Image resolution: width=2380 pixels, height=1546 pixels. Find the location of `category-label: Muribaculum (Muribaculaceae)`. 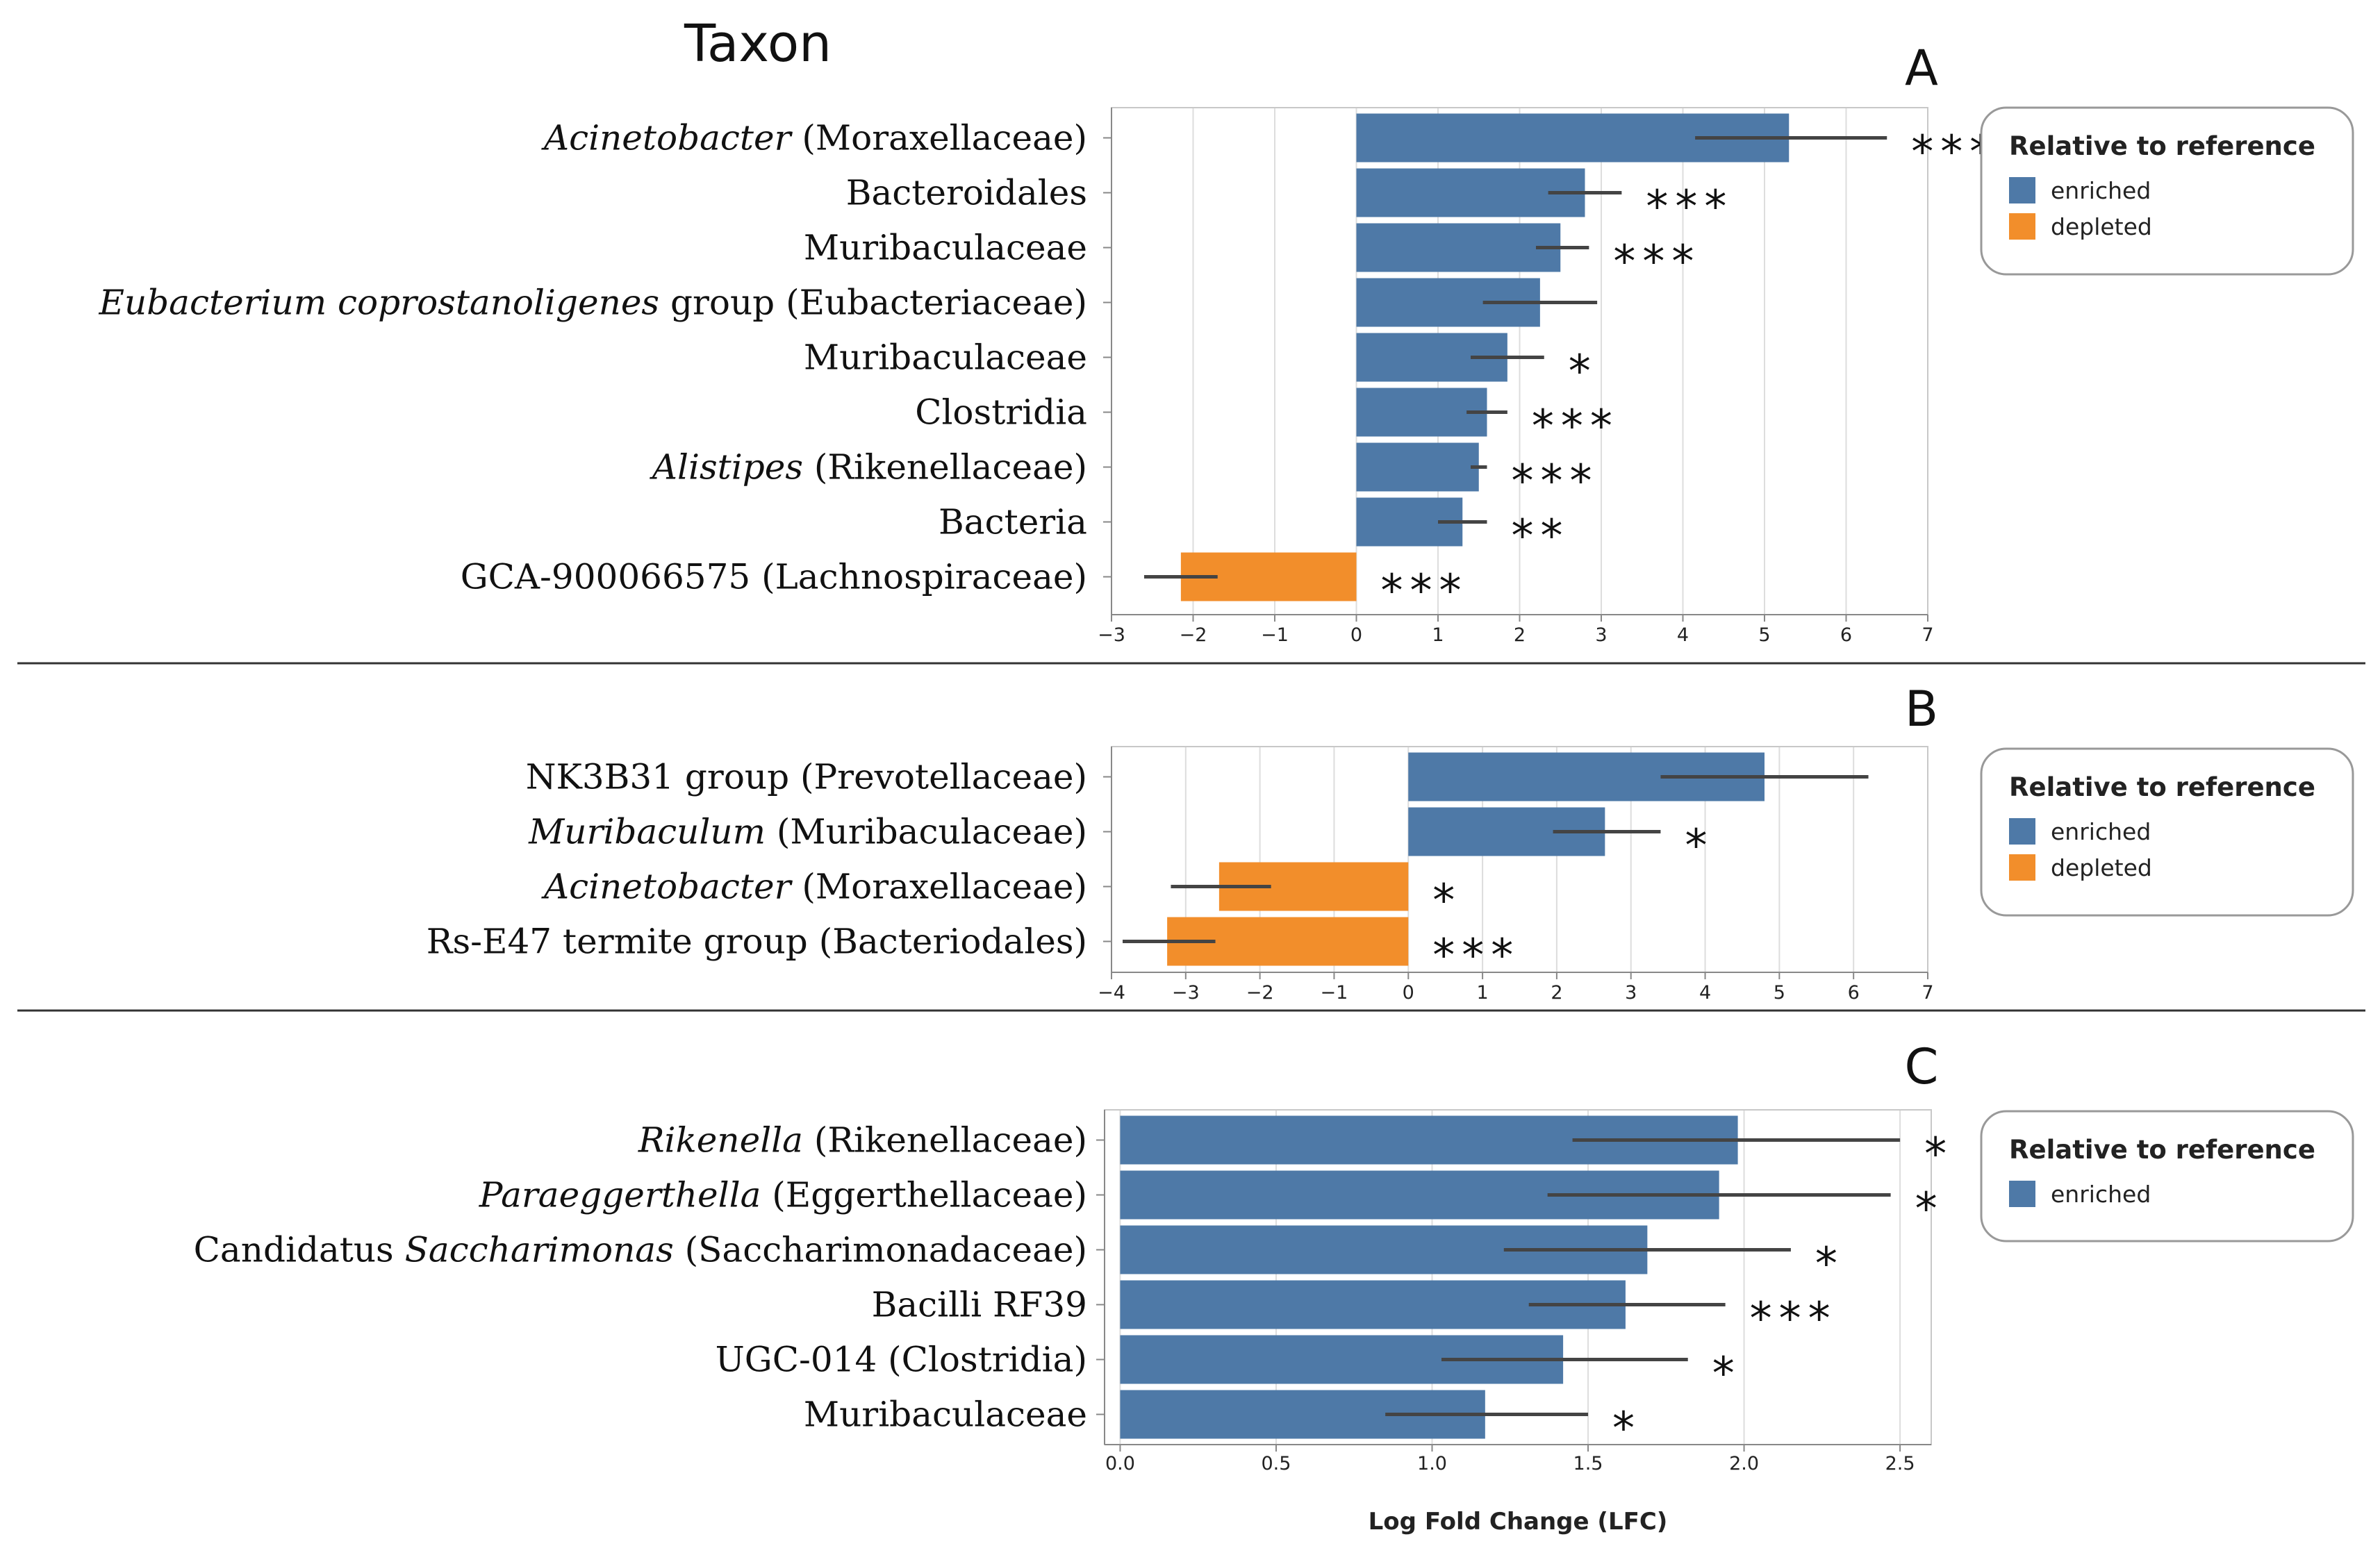

category-label: Muribaculum (Muribaculaceae) is located at coordinates (807, 832).